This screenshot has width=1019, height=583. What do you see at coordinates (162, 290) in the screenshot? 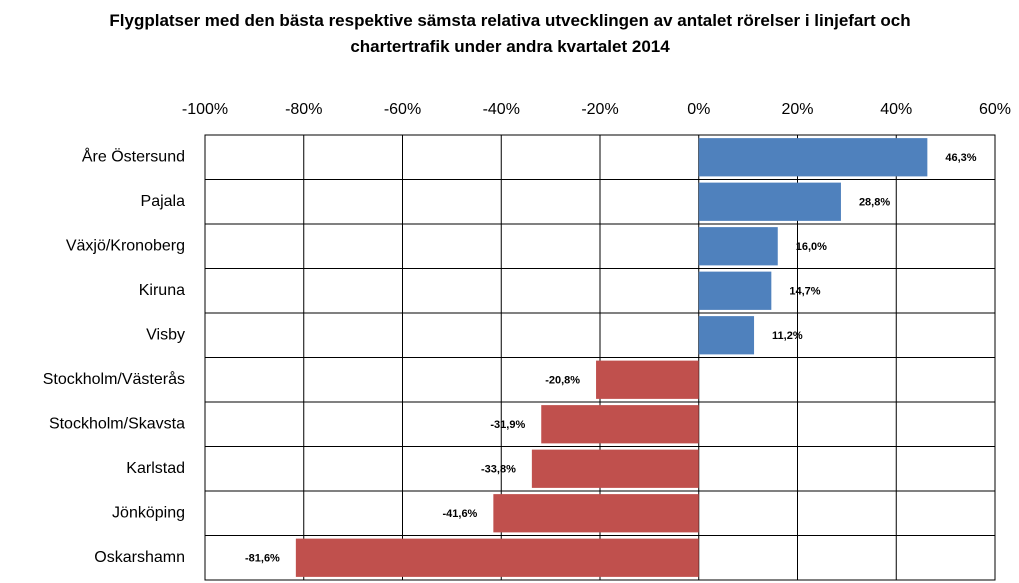
I see `y-tick-label: Kiruna` at bounding box center [162, 290].